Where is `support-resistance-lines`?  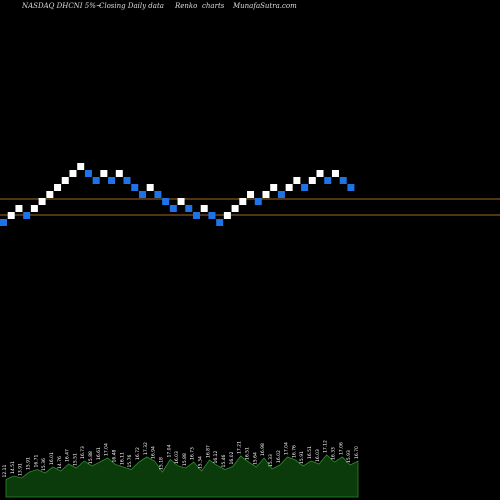 support-resistance-lines is located at coordinates (250, 207).